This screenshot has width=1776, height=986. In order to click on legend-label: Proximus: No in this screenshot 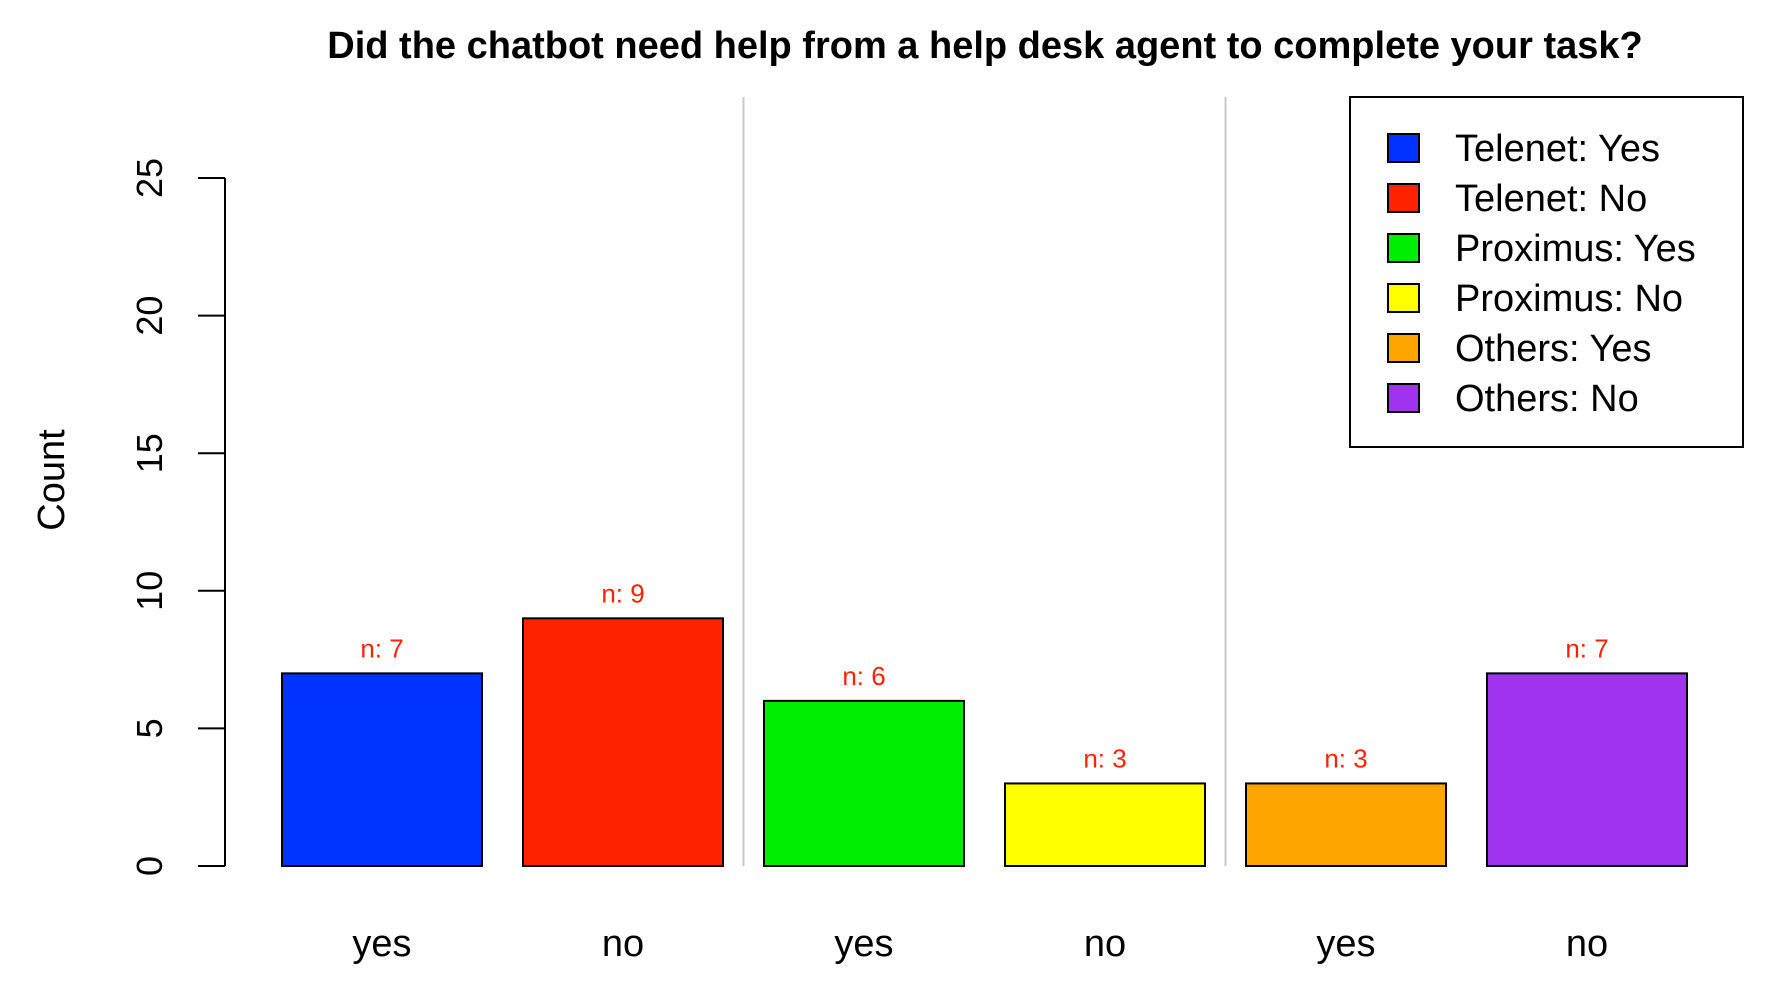, I will do `click(1569, 299)`.